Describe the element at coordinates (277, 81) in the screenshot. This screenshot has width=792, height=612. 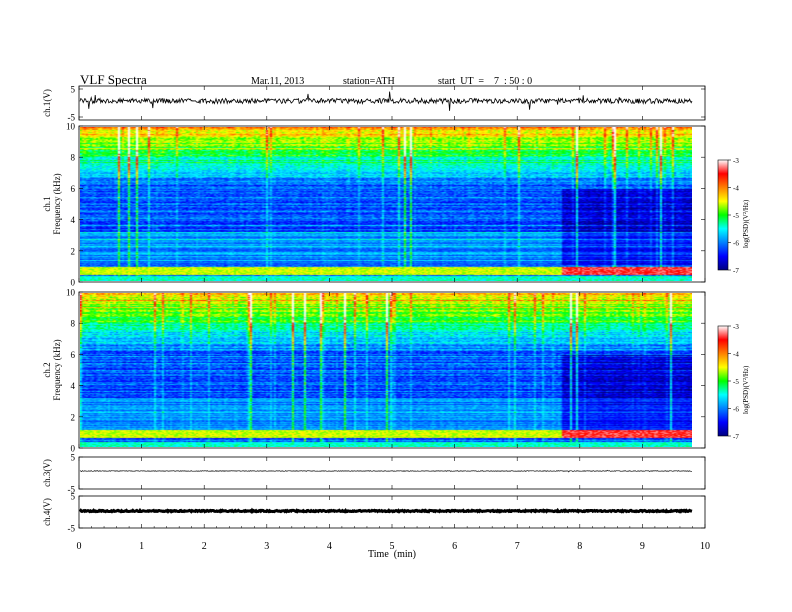
I see `header-date: Mar.11, 2013` at that location.